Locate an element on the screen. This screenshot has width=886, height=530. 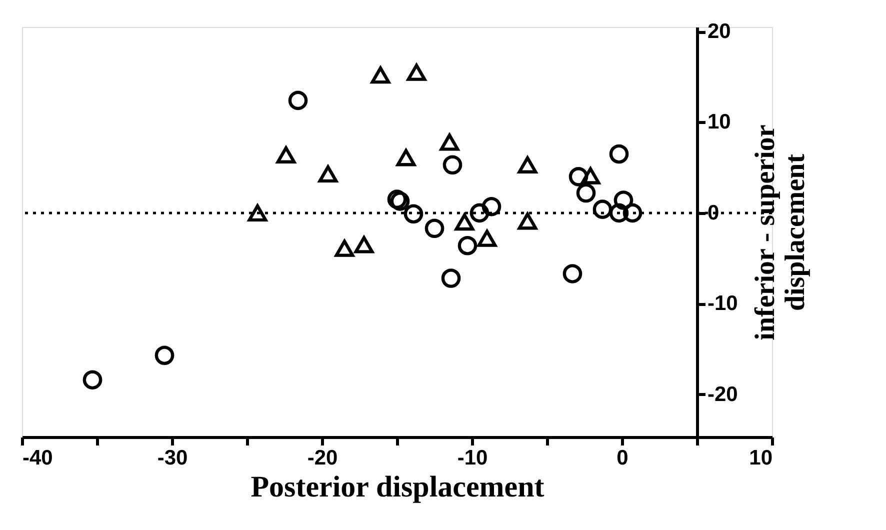
y-tick-label: -20 is located at coordinates (723, 394).